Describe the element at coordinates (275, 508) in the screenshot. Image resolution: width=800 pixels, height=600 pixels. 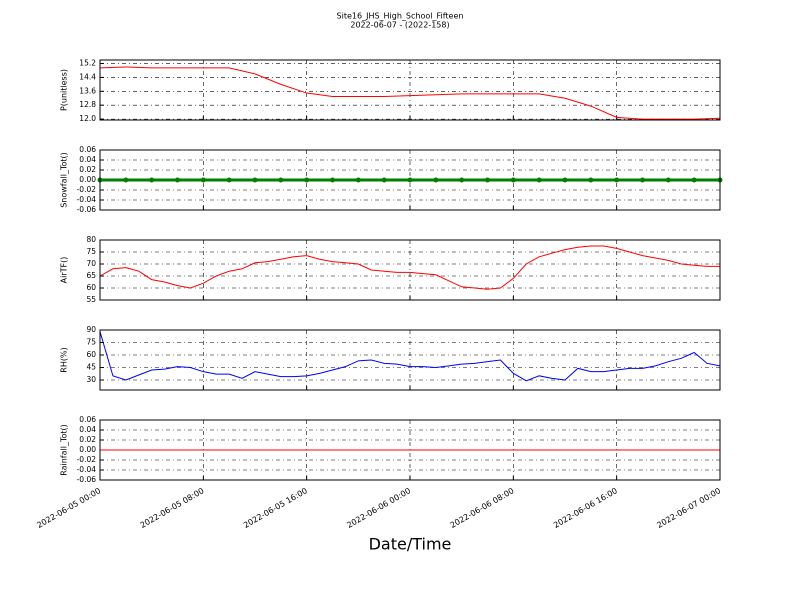
I see `x-tick-label: 2022-06-05 16:00` at that location.